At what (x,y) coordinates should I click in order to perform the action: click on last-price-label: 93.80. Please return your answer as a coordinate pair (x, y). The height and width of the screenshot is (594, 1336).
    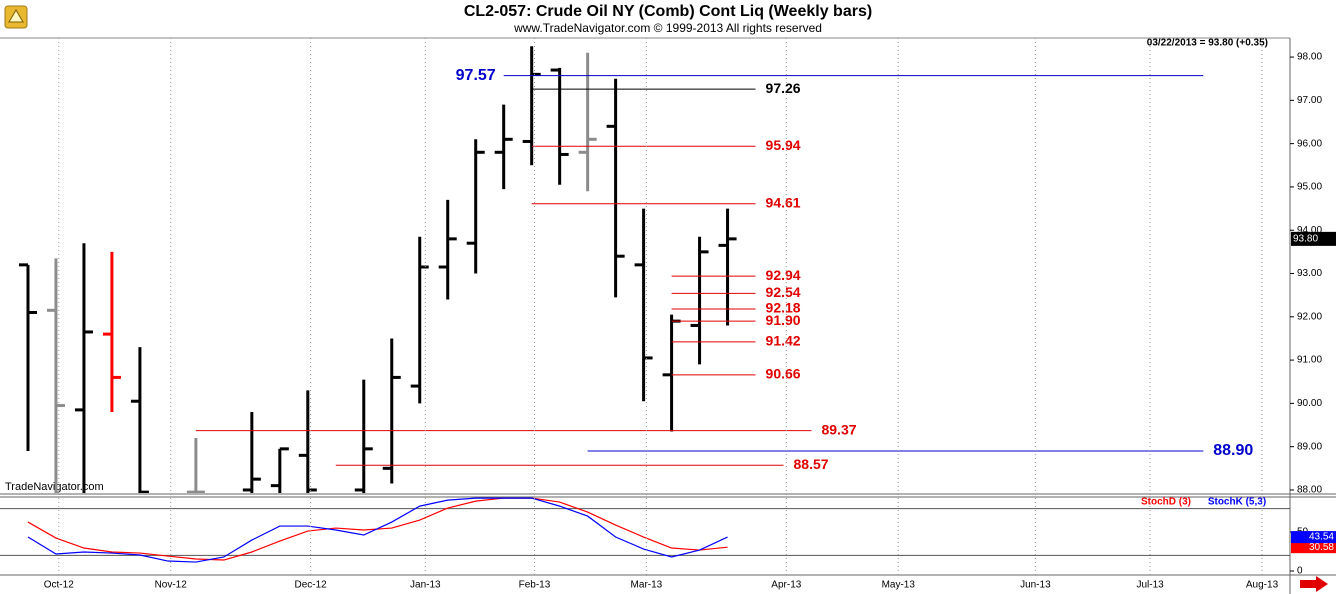
    Looking at the image, I should click on (1305, 239).